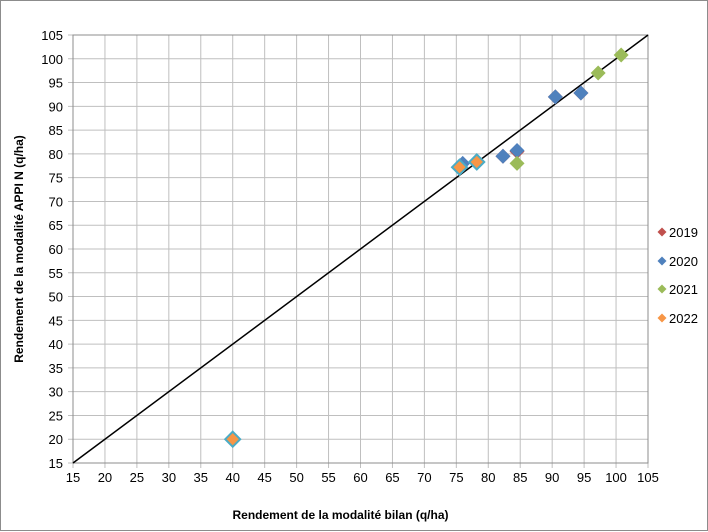 The width and height of the screenshot is (708, 532). I want to click on y-tick-label: 45, so click(56, 320).